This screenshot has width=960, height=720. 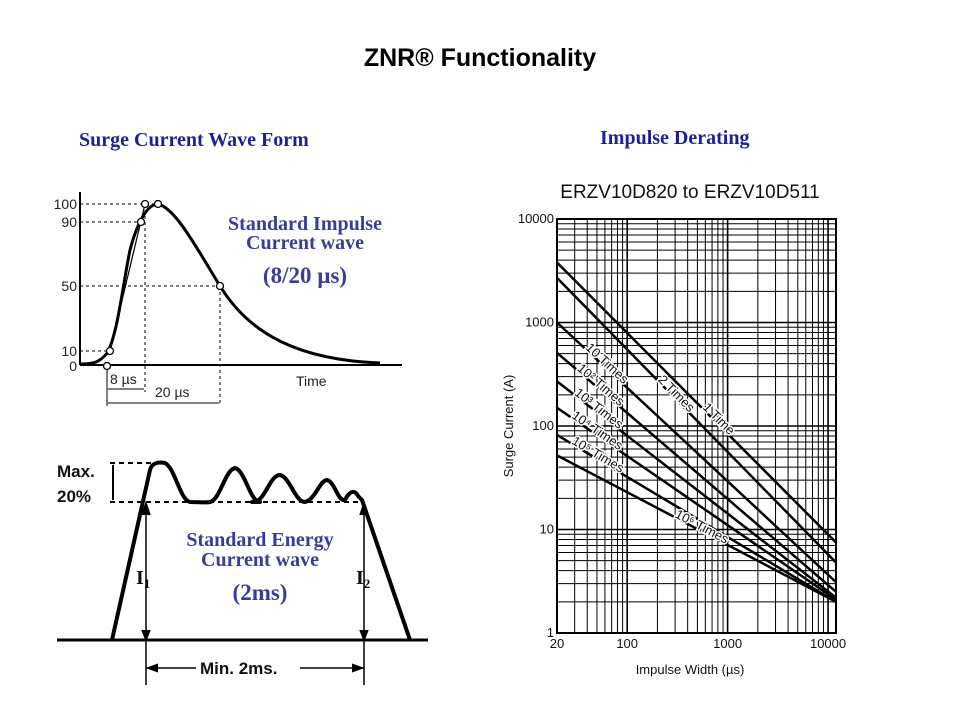 What do you see at coordinates (480, 58) in the screenshot?
I see `slide-title: ZNR® Functionality` at bounding box center [480, 58].